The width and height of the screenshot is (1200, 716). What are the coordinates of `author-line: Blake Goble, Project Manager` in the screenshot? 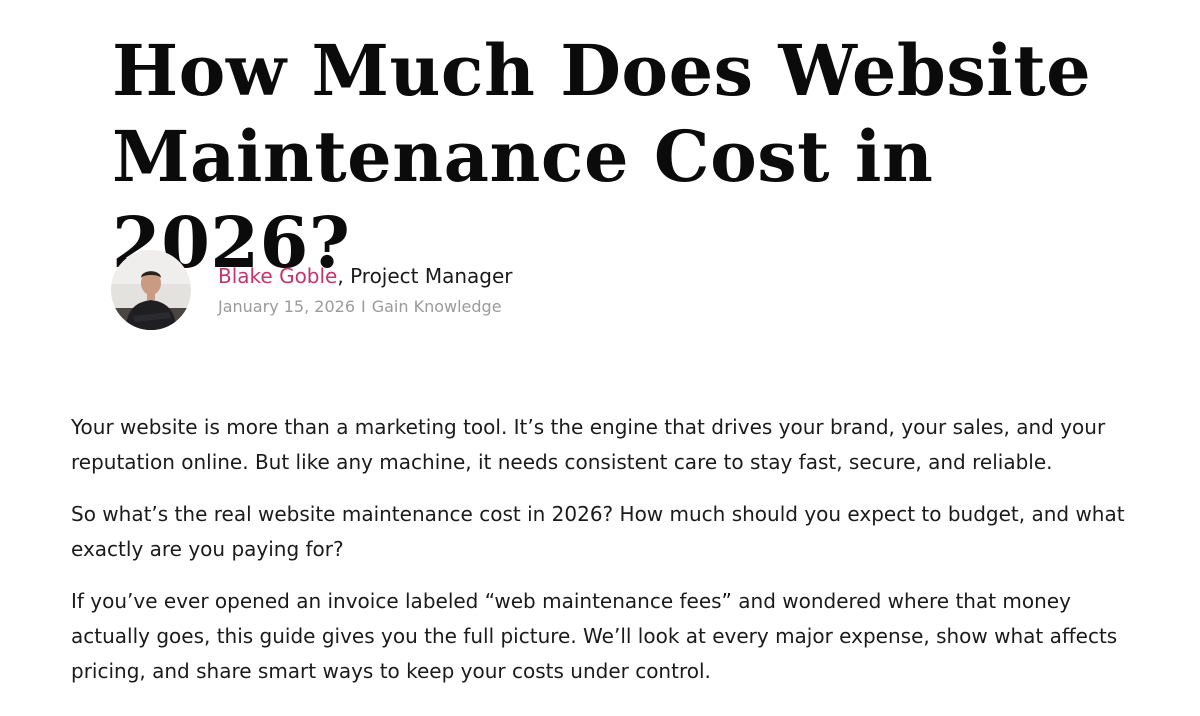 It's located at (365, 276).